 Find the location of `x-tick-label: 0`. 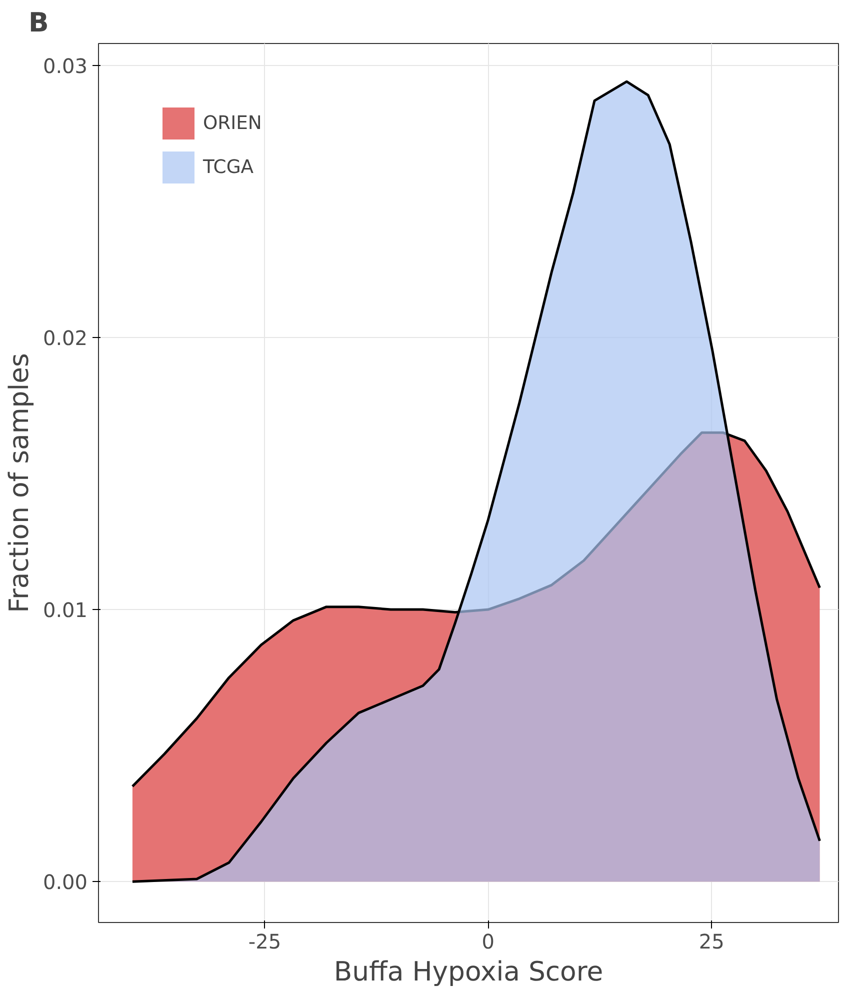

x-tick-label: 0 is located at coordinates (488, 942).